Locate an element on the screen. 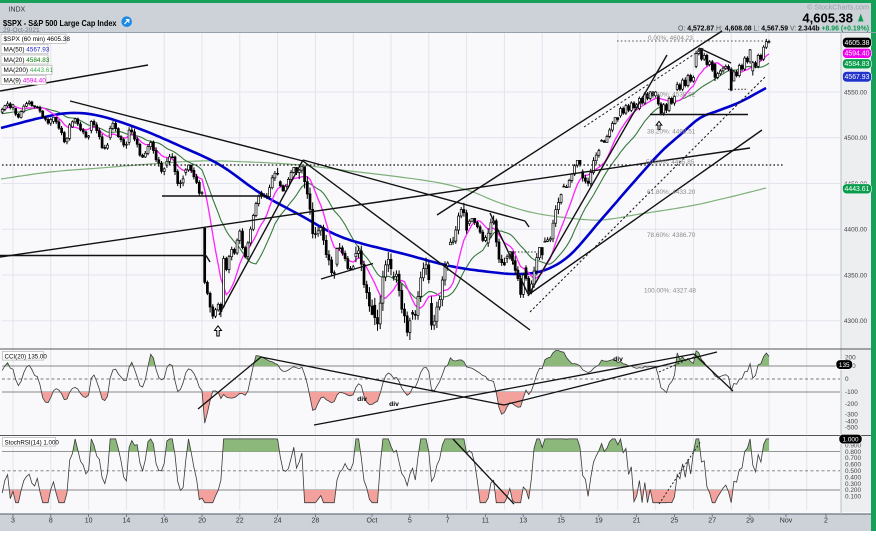 Image resolution: width=876 pixels, height=536 pixels. svg-text: 15 is located at coordinates (561, 520).